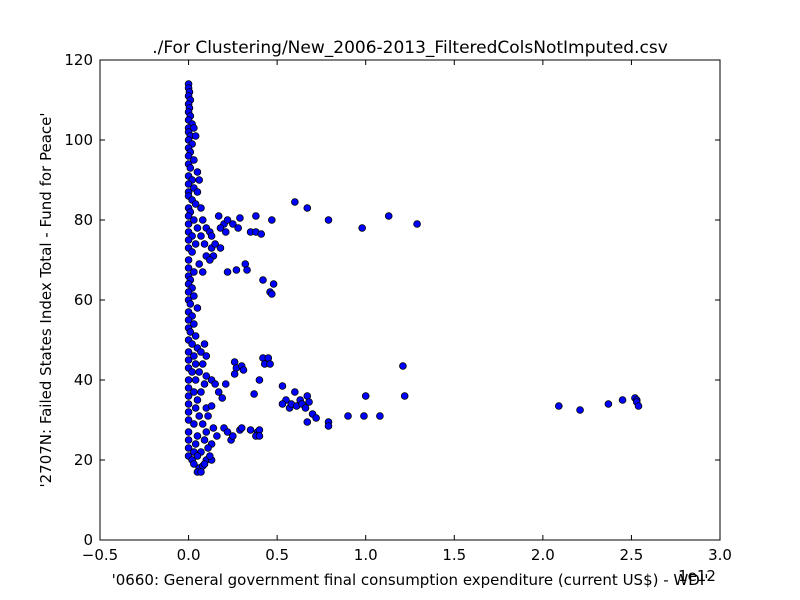  What do you see at coordinates (78, 60) in the screenshot?
I see `y-tick-label: 120` at bounding box center [78, 60].